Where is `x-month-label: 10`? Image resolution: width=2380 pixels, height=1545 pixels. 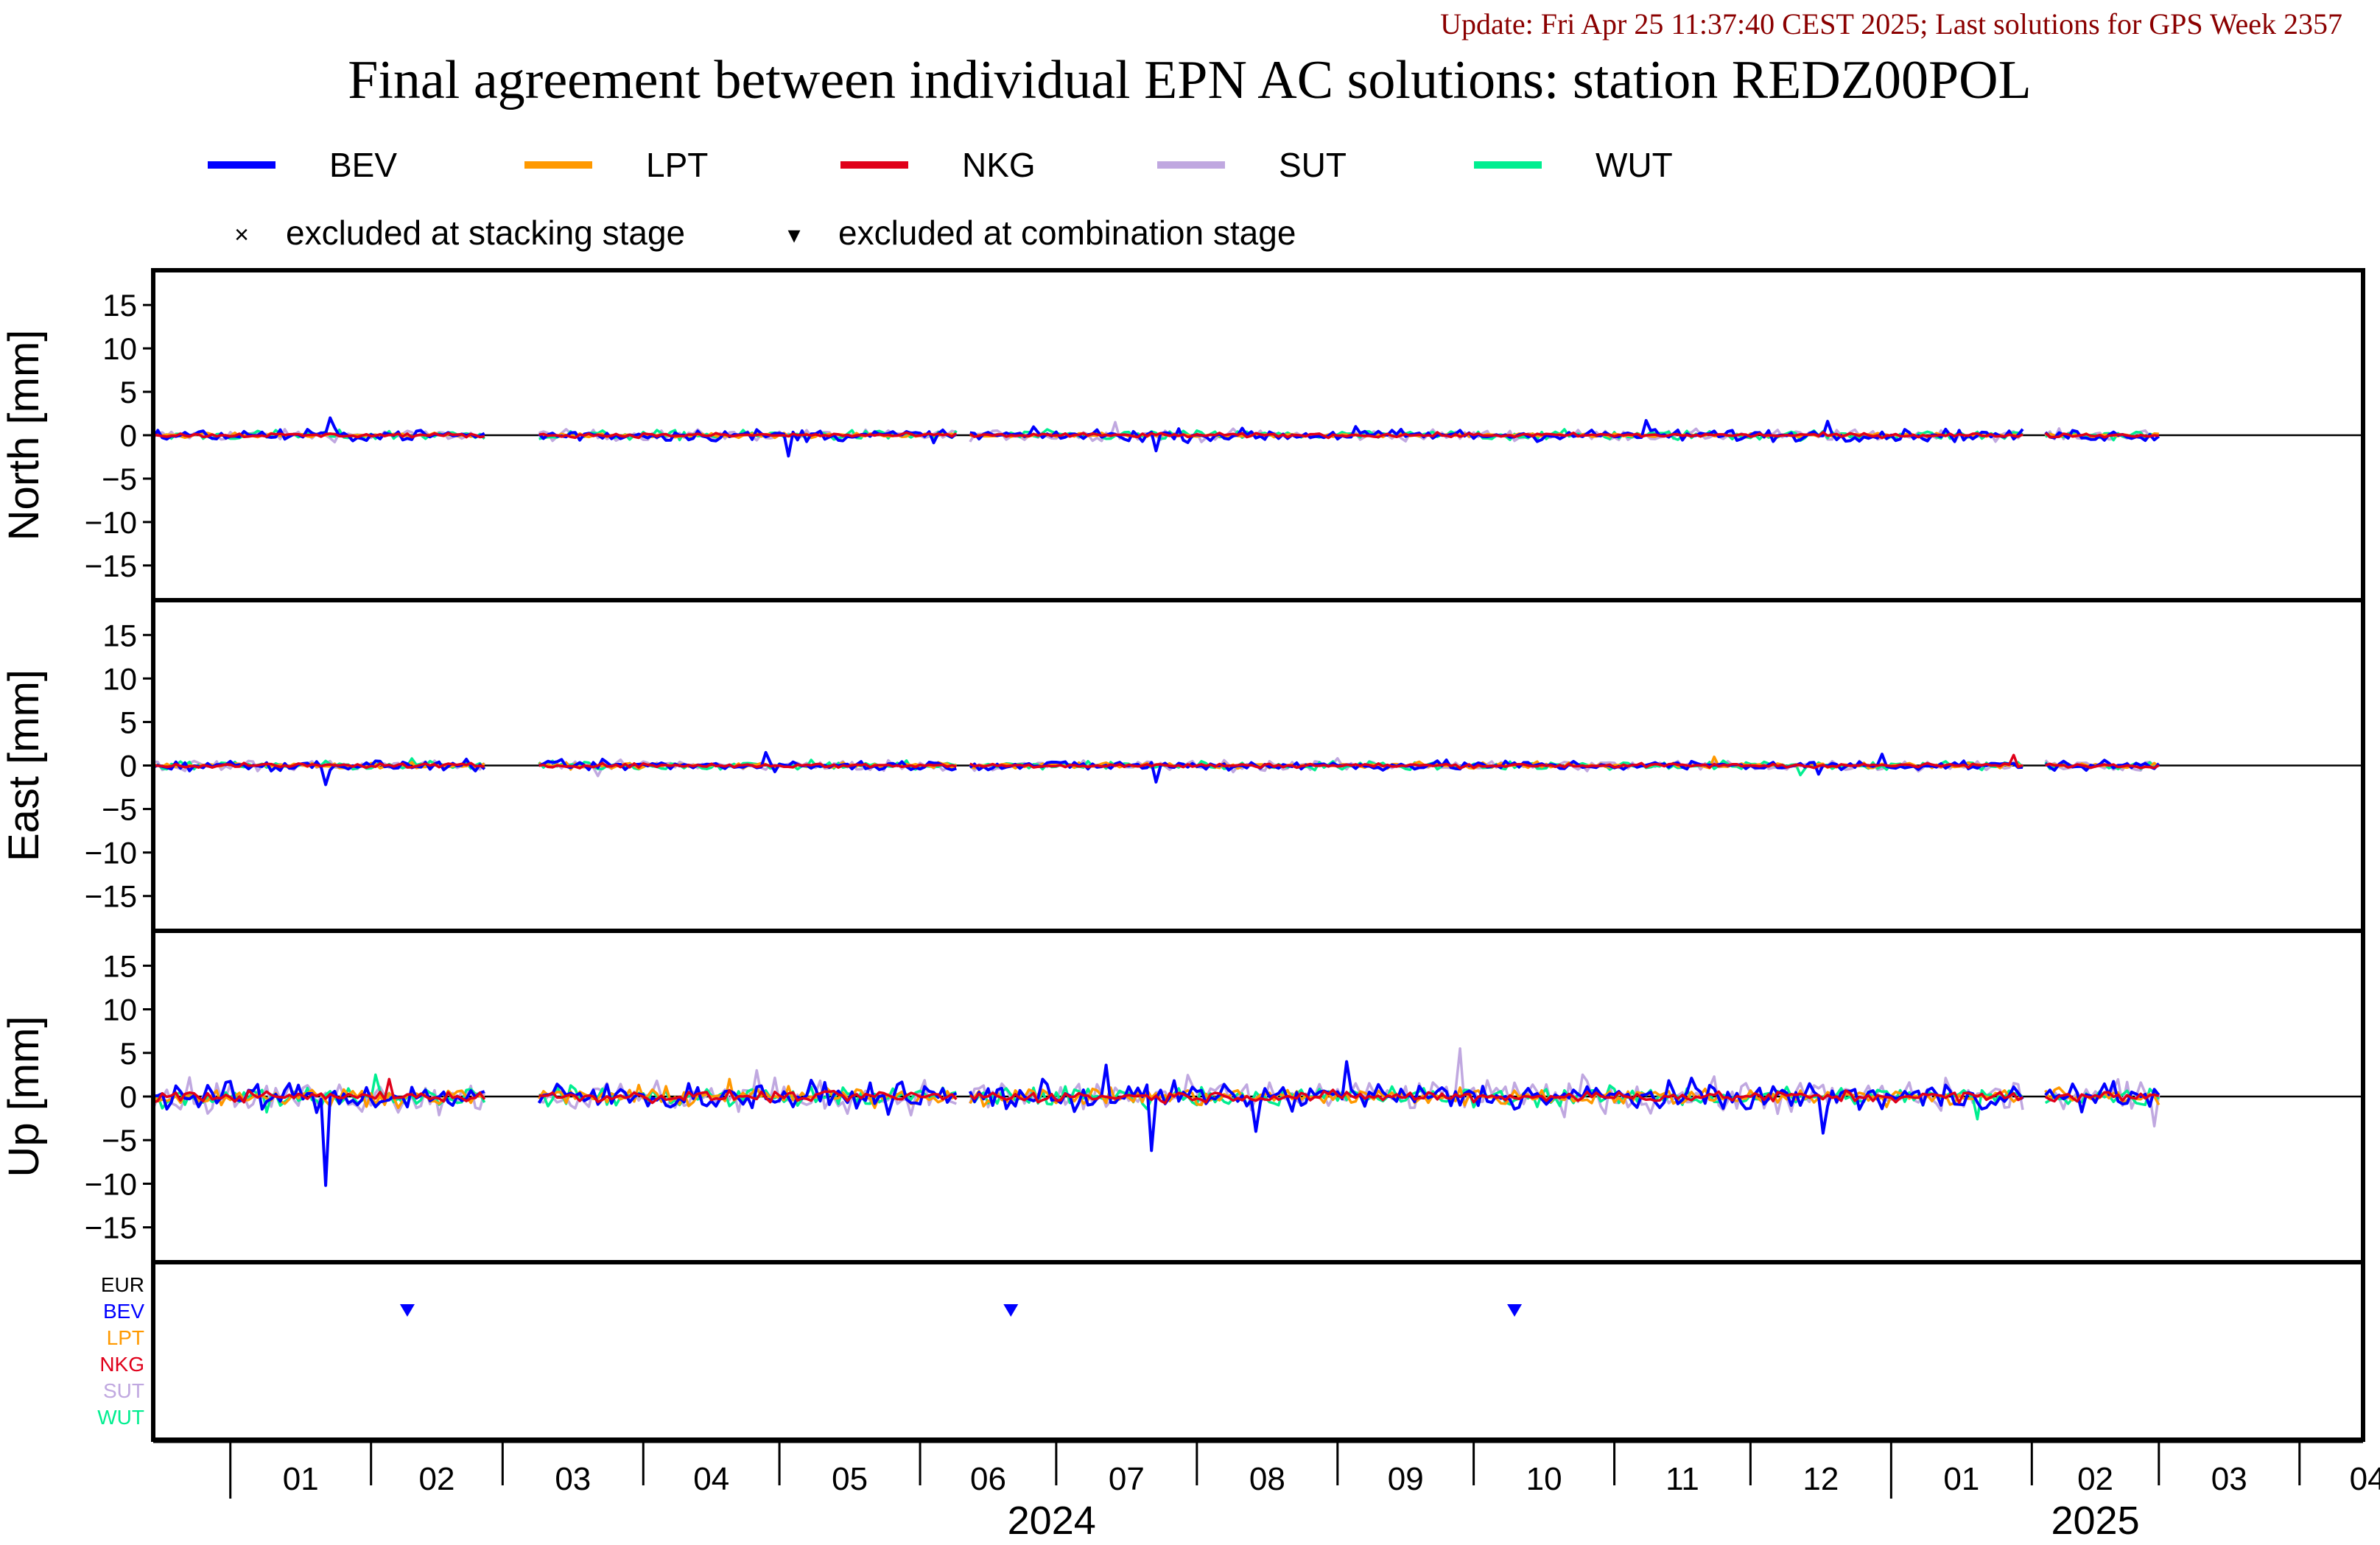 x-month-label: 10 is located at coordinates (1544, 1479).